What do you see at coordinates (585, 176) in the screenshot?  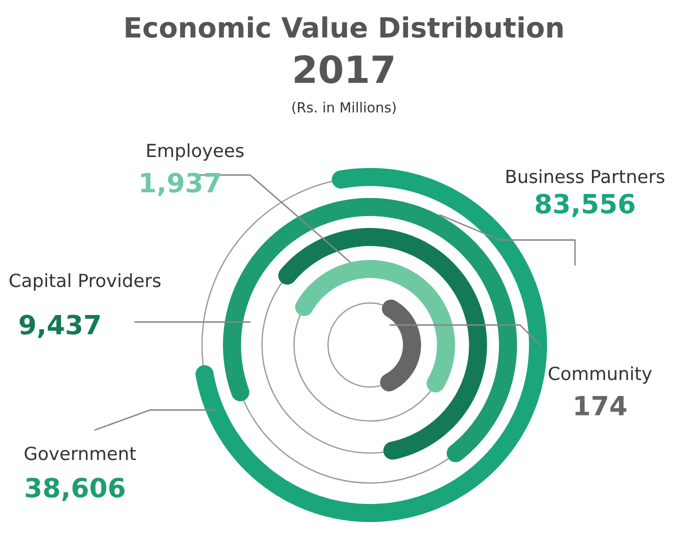 I see `category-label: Business Partners` at bounding box center [585, 176].